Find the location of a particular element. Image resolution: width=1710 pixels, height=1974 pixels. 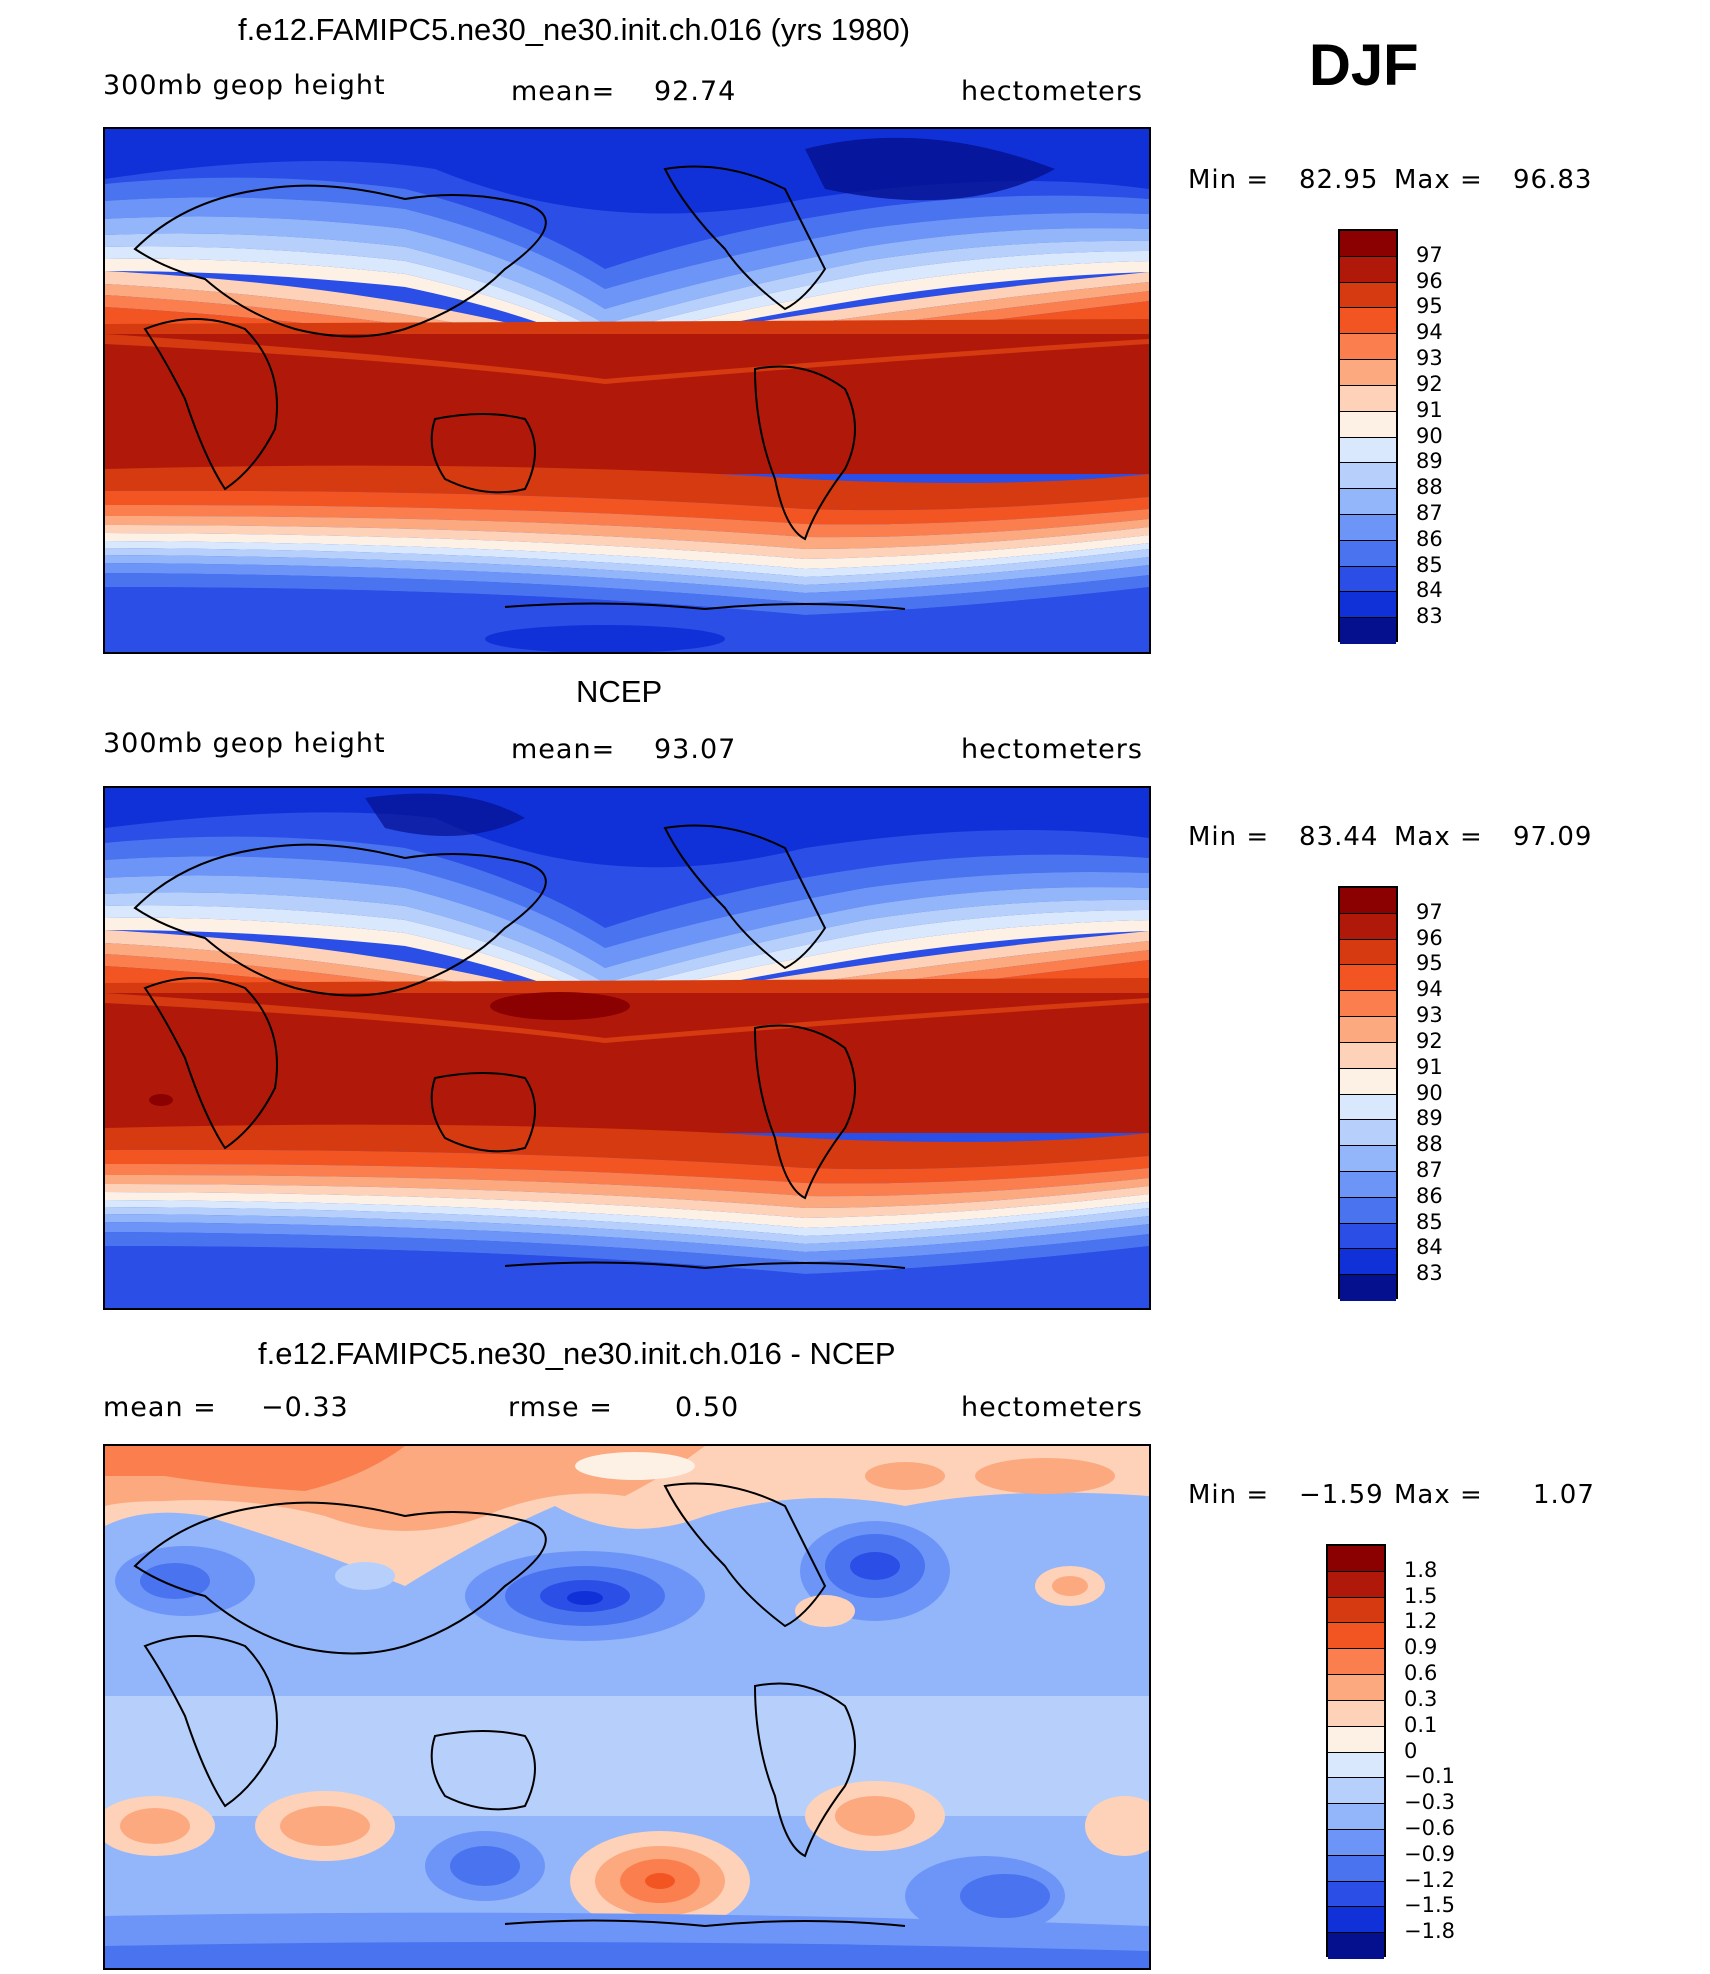

panel-2-max-label: Max = is located at coordinates (1438, 837).